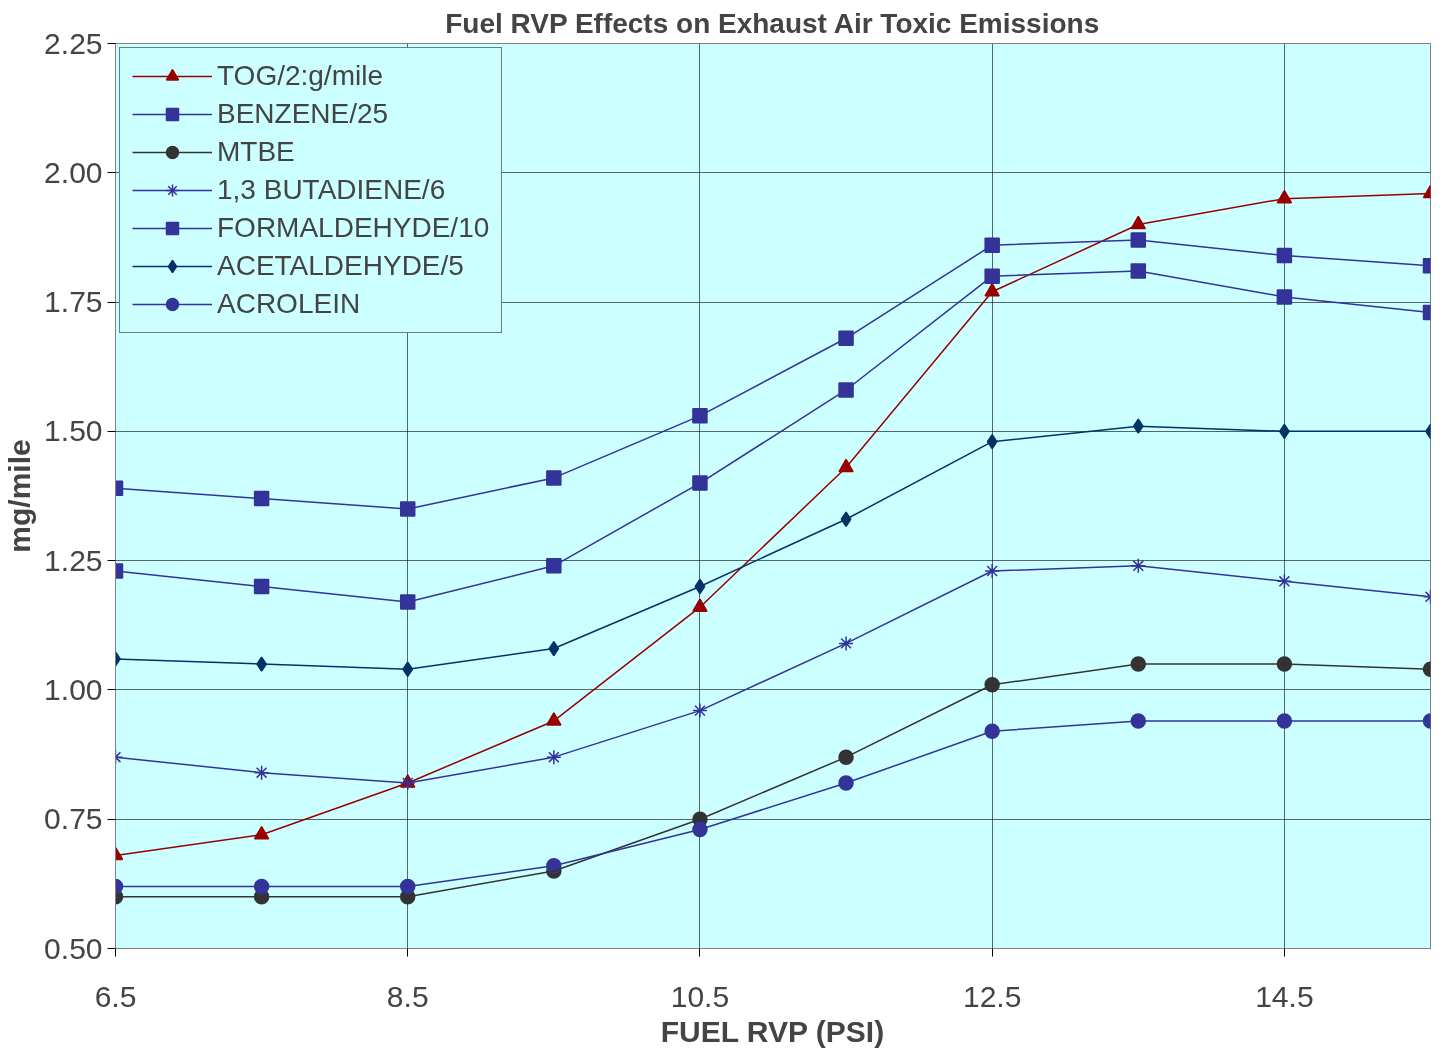 The image size is (1454, 1058). Describe the element at coordinates (407, 996) in the screenshot. I see `x-tick-label: 8.5` at that location.